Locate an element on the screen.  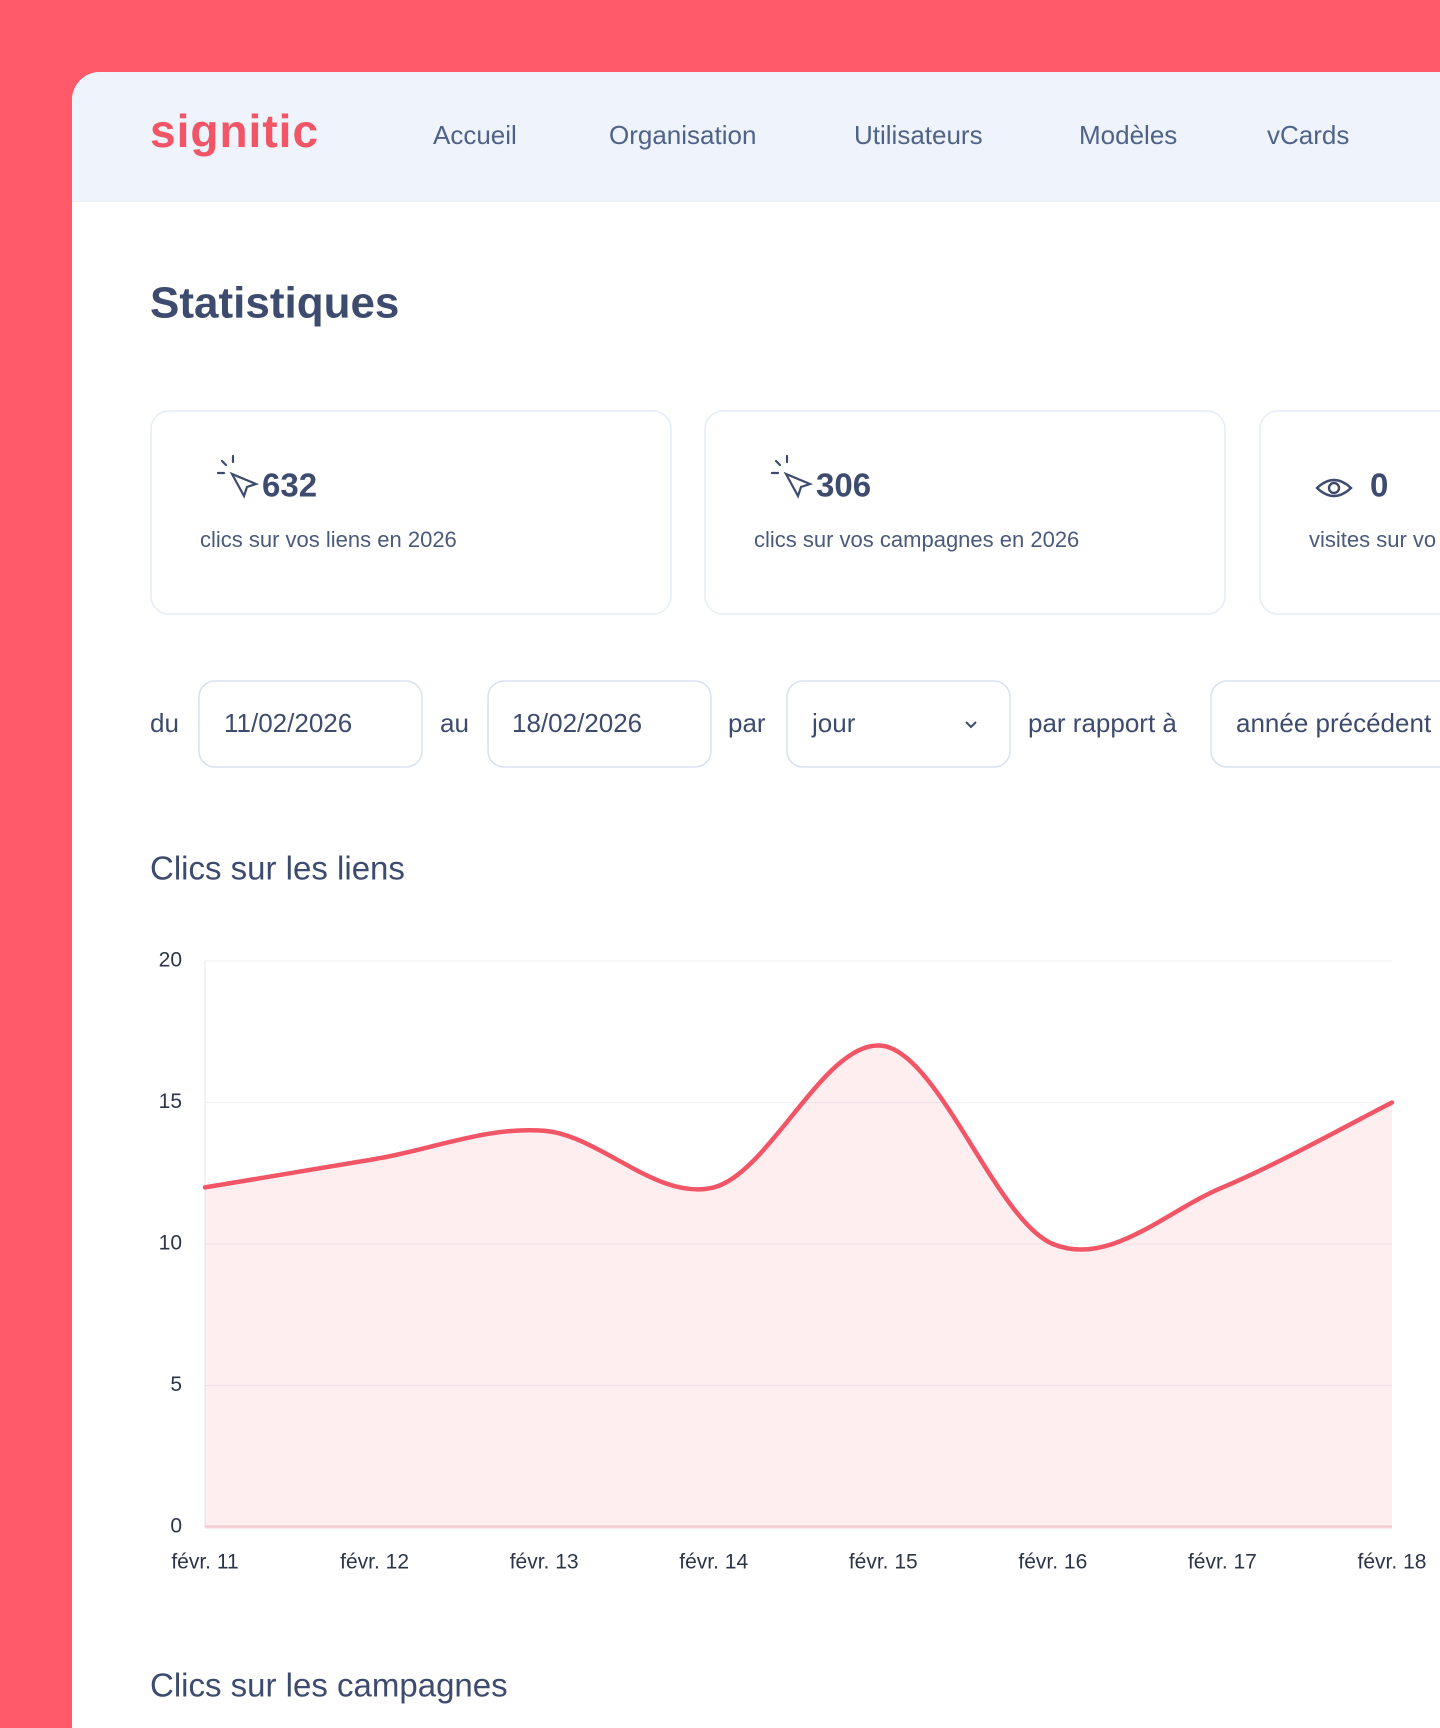
card-value: 0 is located at coordinates (1379, 485).